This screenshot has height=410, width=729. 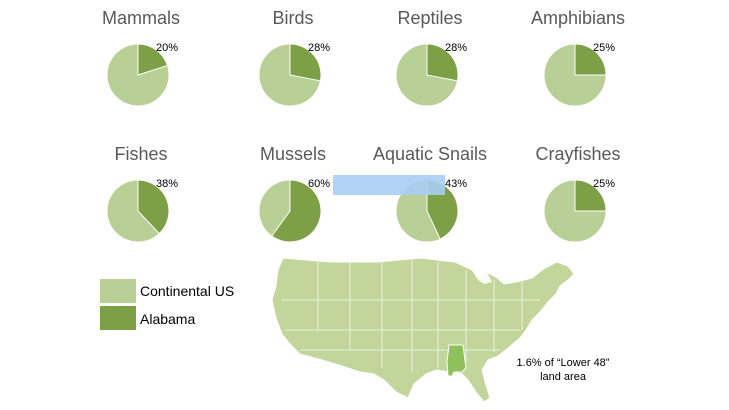 What do you see at coordinates (590, 59) in the screenshot?
I see `pie-slice-alabama-amphibians` at bounding box center [590, 59].